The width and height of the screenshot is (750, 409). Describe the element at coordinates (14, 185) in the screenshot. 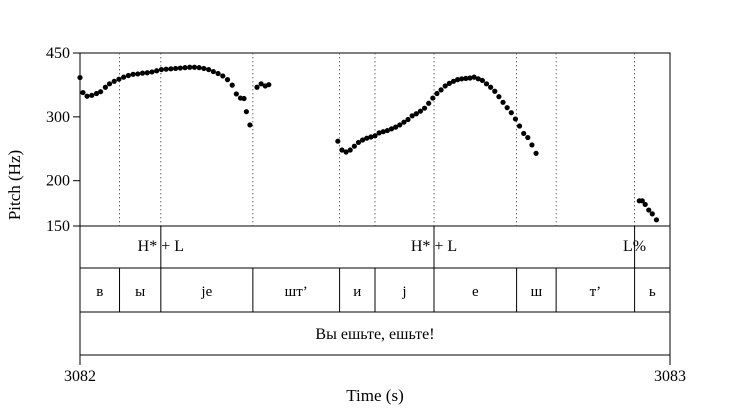

I see `y-axis-title: Pitch (Hz)` at that location.